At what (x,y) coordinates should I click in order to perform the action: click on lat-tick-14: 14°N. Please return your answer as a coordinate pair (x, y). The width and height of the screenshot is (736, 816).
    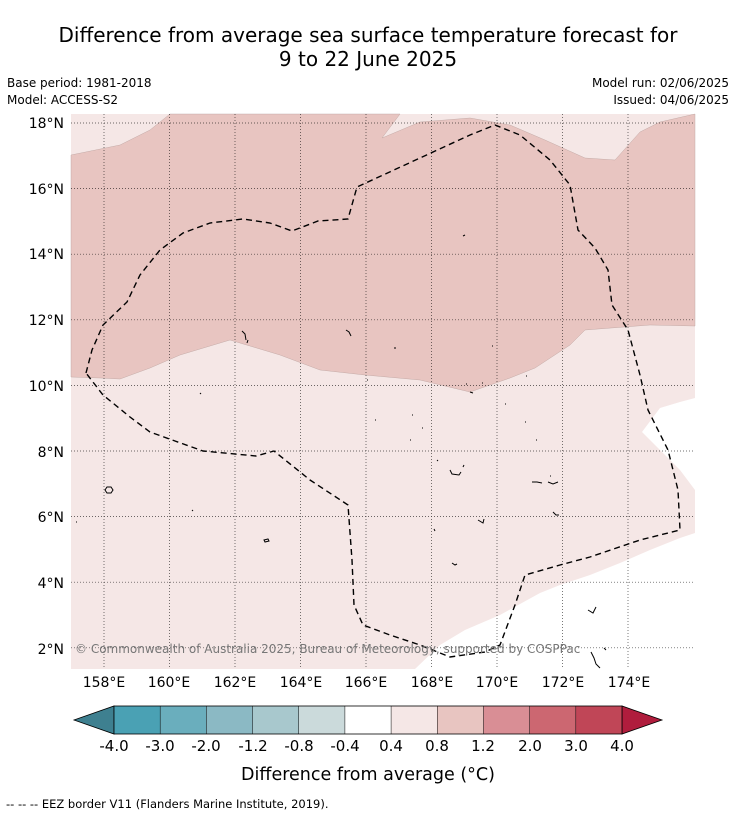
    Looking at the image, I should click on (46, 255).